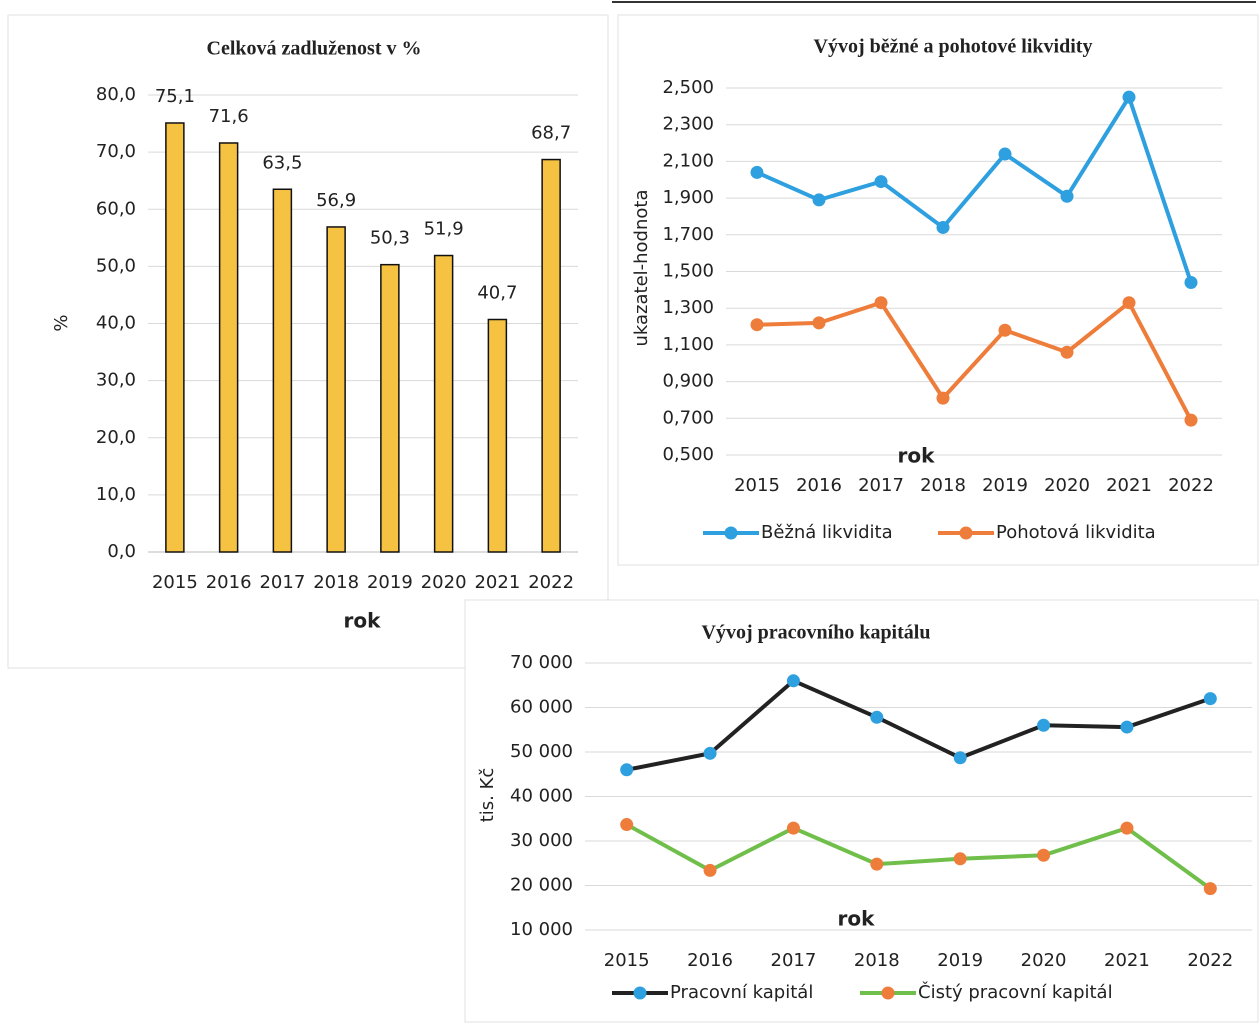  What do you see at coordinates (953, 47) in the screenshot?
I see `chart-title: Vývoj běžné a pohotové likvidity` at bounding box center [953, 47].